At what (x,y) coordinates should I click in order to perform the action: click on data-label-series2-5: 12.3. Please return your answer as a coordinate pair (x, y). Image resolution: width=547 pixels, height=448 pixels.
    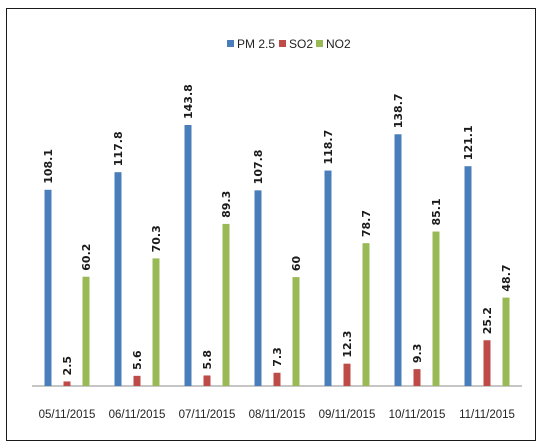
    Looking at the image, I should click on (347, 344).